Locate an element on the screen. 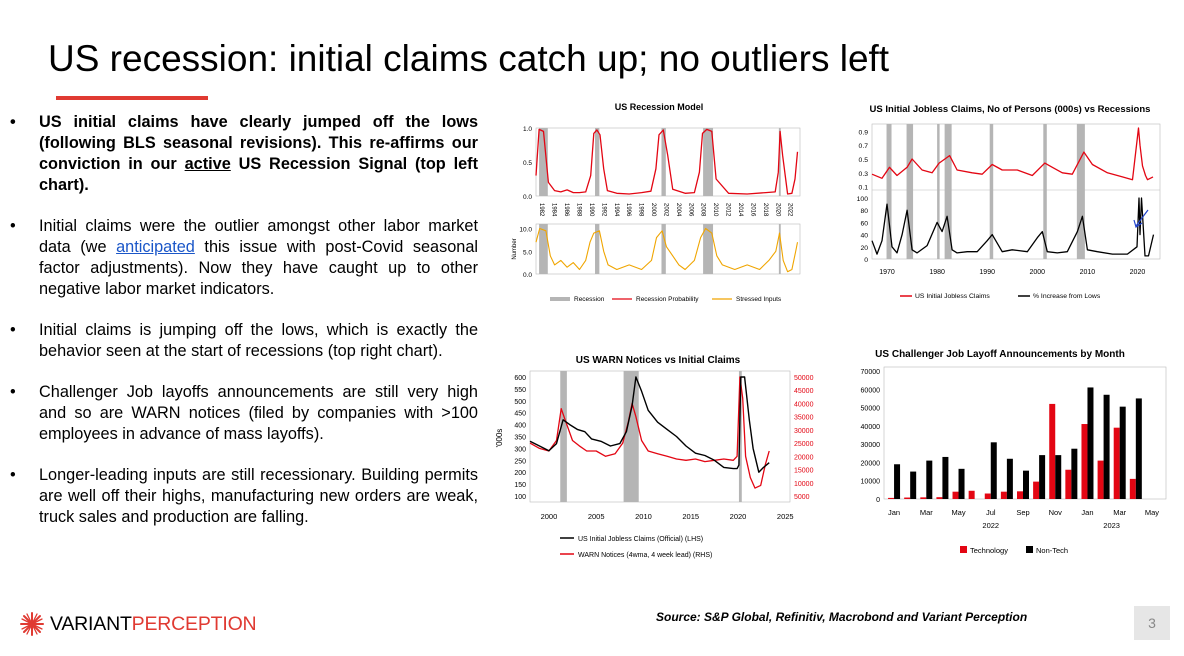 This screenshot has height=656, width=1184. logo: VARIANTPERCEPTION is located at coordinates (138, 624).